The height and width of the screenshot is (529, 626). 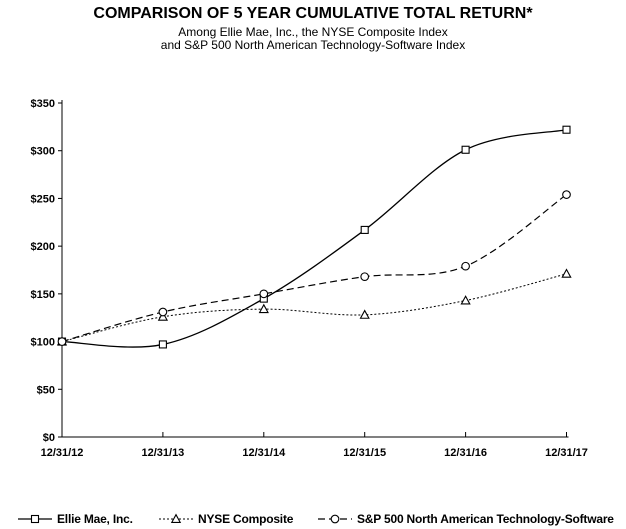 I want to click on x-tick-label: 12/31/13, so click(x=162, y=453).